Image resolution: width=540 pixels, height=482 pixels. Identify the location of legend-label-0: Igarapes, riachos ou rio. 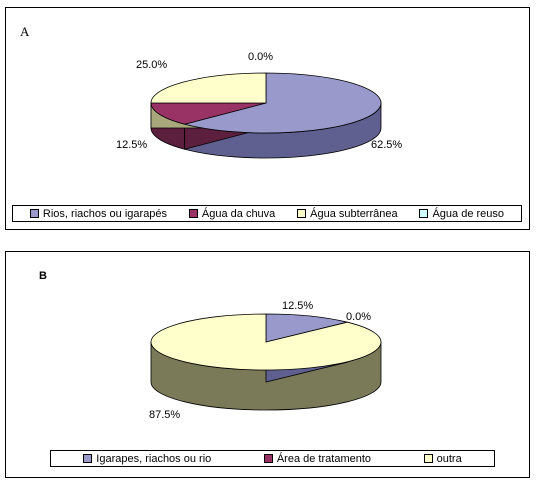
(154, 458).